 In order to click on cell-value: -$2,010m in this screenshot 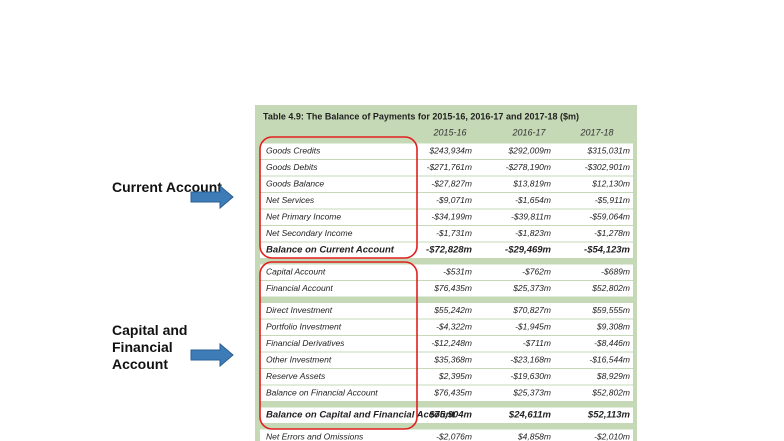, I will do `click(612, 436)`.